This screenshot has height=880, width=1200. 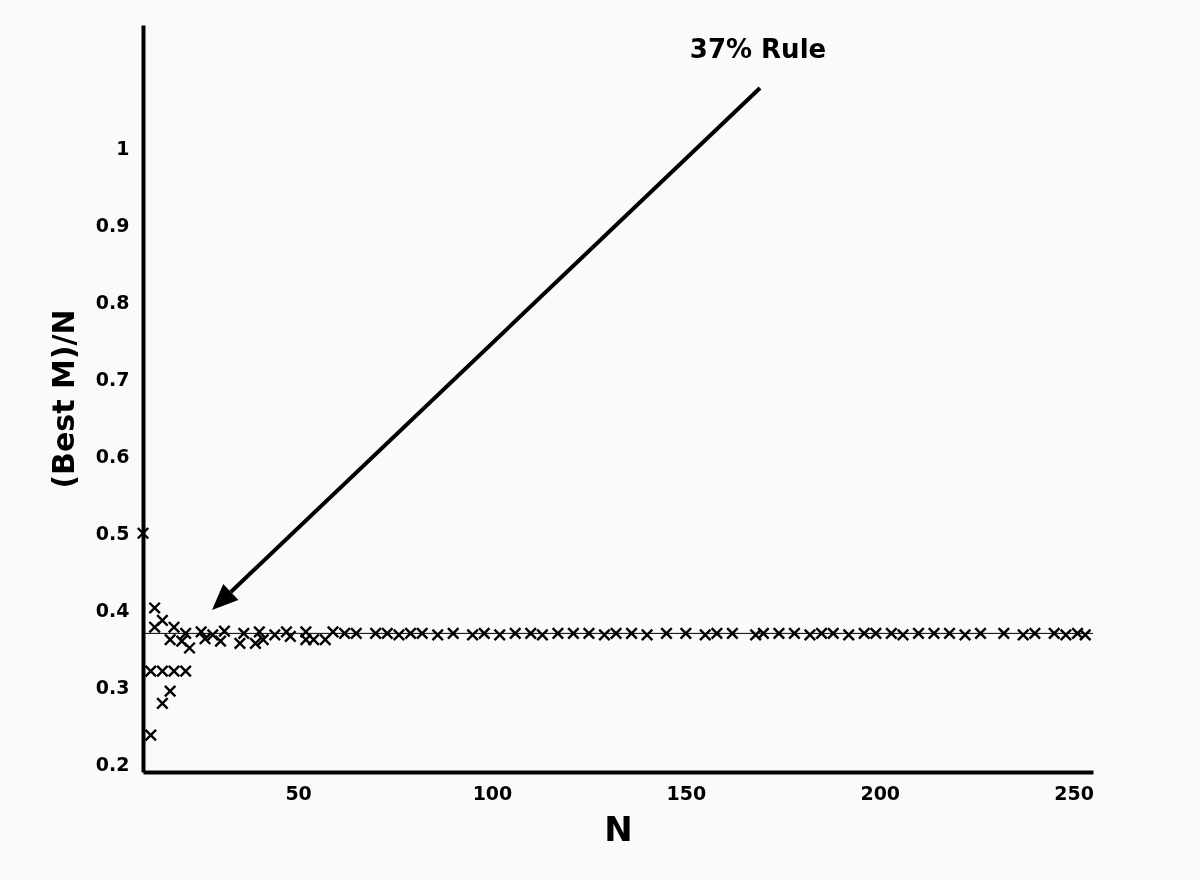 I want to click on y-tick-label: 0.7, so click(x=112, y=378).